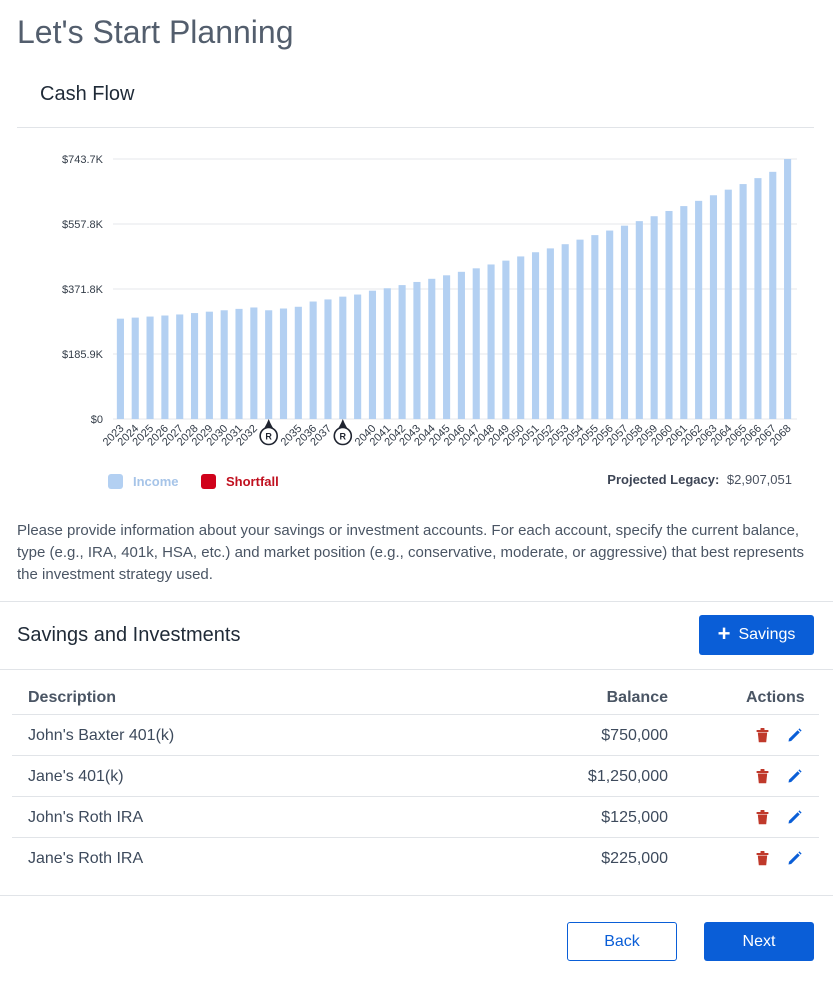 Image resolution: width=833 pixels, height=983 pixels. Describe the element at coordinates (87, 94) in the screenshot. I see `cash-flow-title: Cash Flow` at that location.